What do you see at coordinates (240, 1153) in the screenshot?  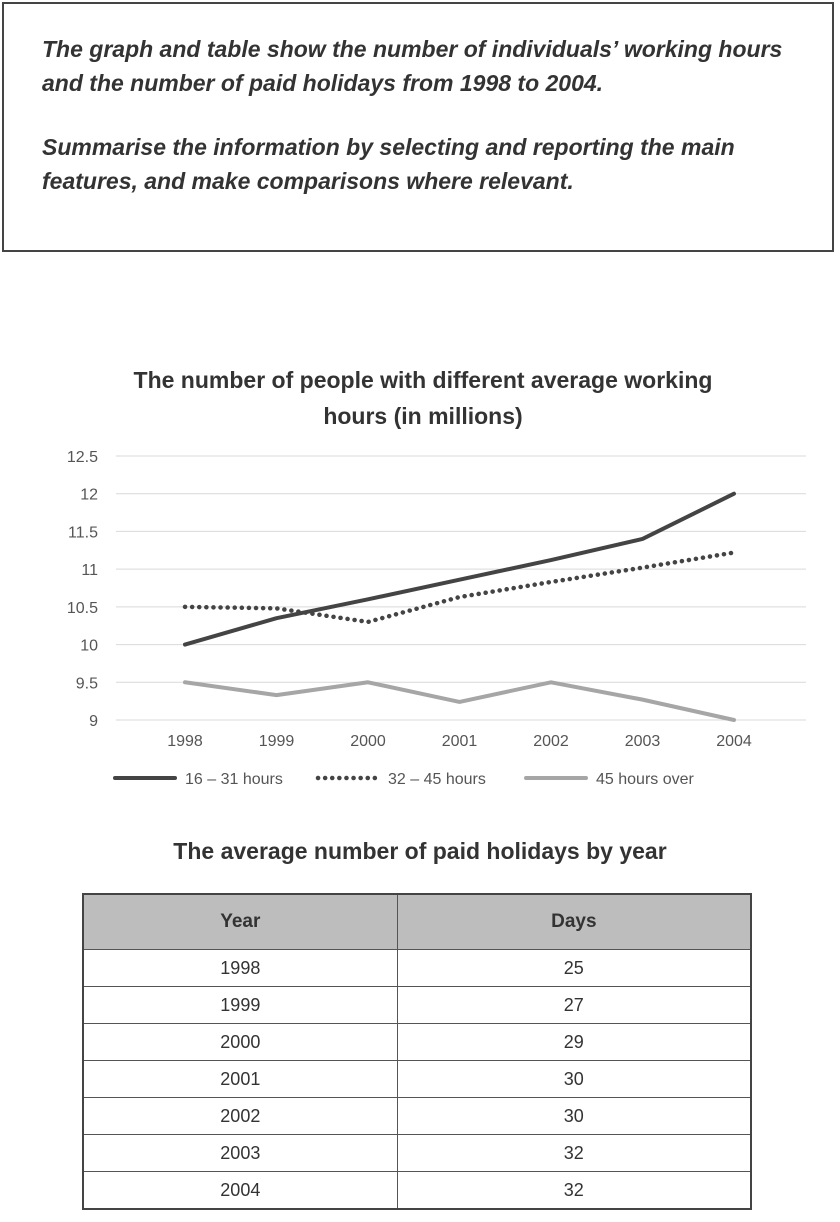 I see `year-cell: 2003` at bounding box center [240, 1153].